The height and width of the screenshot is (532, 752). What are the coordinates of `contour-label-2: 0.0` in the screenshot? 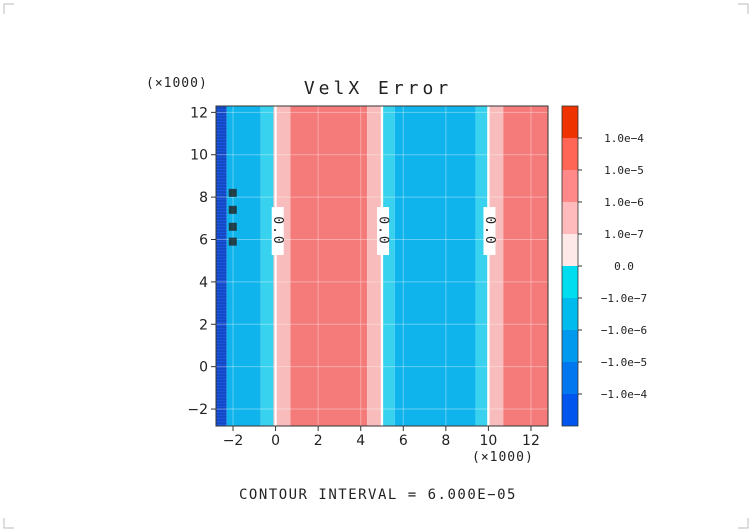 It's located at (489, 230).